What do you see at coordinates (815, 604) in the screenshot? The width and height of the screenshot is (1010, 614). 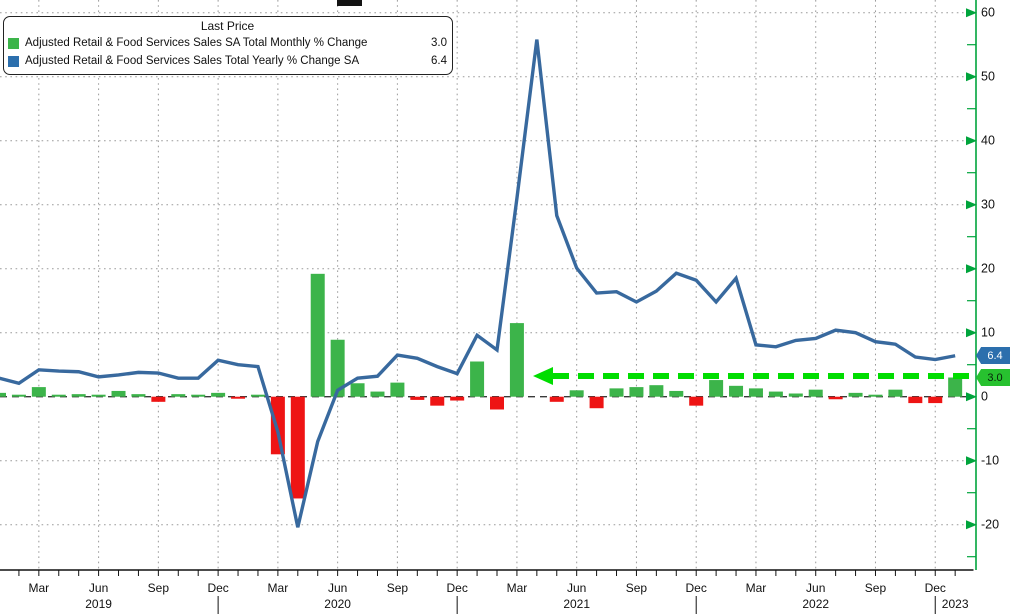 I see `svg-text: 2022` at bounding box center [815, 604].